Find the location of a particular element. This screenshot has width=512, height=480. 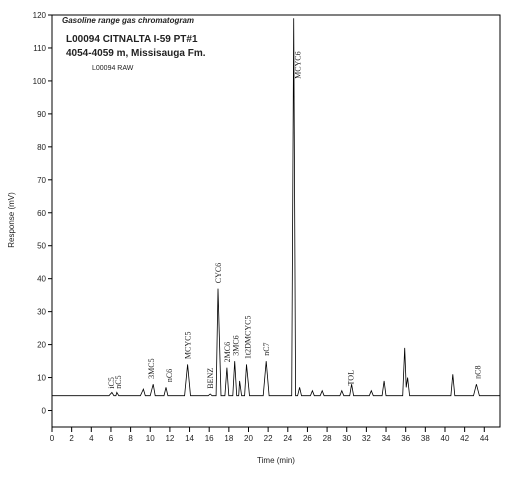

subtitle: L00094 CITNALTA I-59 PT#1 is located at coordinates (132, 39).